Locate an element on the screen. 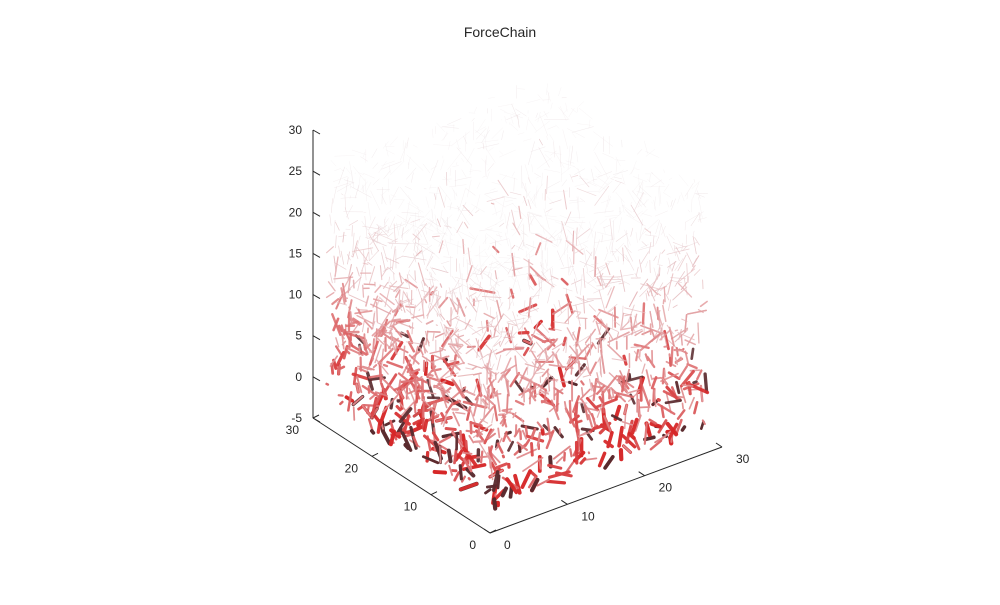 Image resolution: width=1000 pixels, height=605 pixels. y-tick-label: 10 is located at coordinates (411, 507).